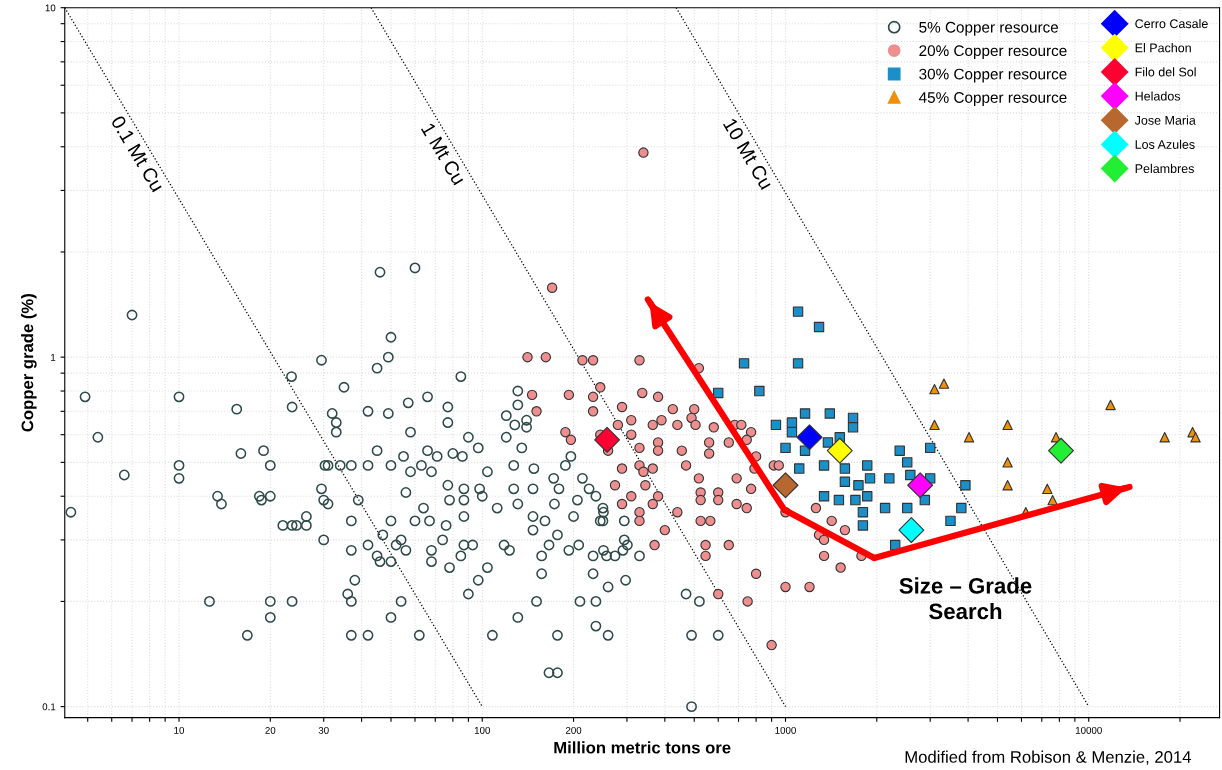  Describe the element at coordinates (137, 153) in the screenshot. I see `text: 0.1 Mt Cu` at that location.